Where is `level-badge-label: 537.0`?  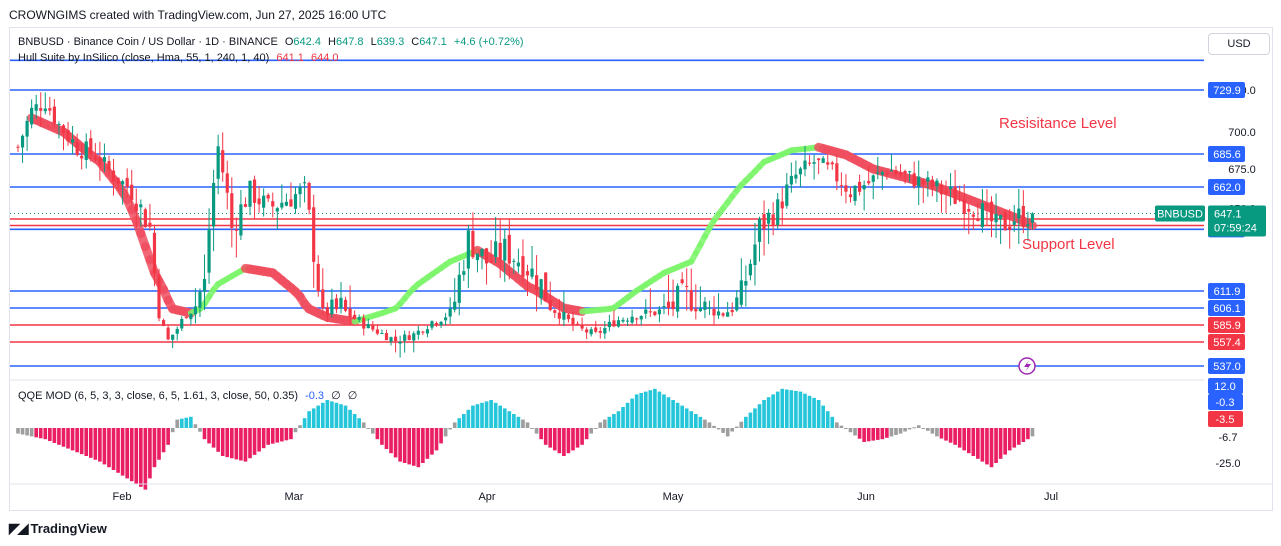 level-badge-label: 537.0 is located at coordinates (1227, 367).